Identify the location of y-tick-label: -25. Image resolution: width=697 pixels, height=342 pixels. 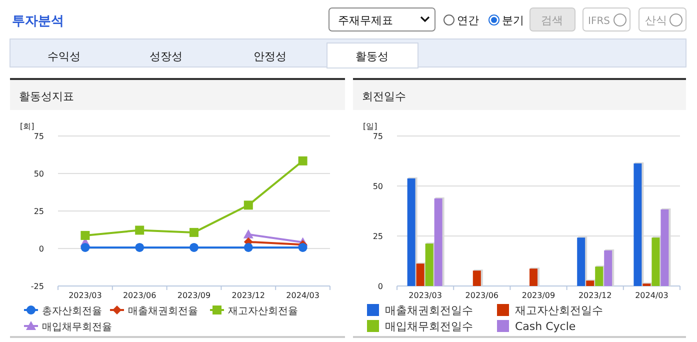
(37, 286).